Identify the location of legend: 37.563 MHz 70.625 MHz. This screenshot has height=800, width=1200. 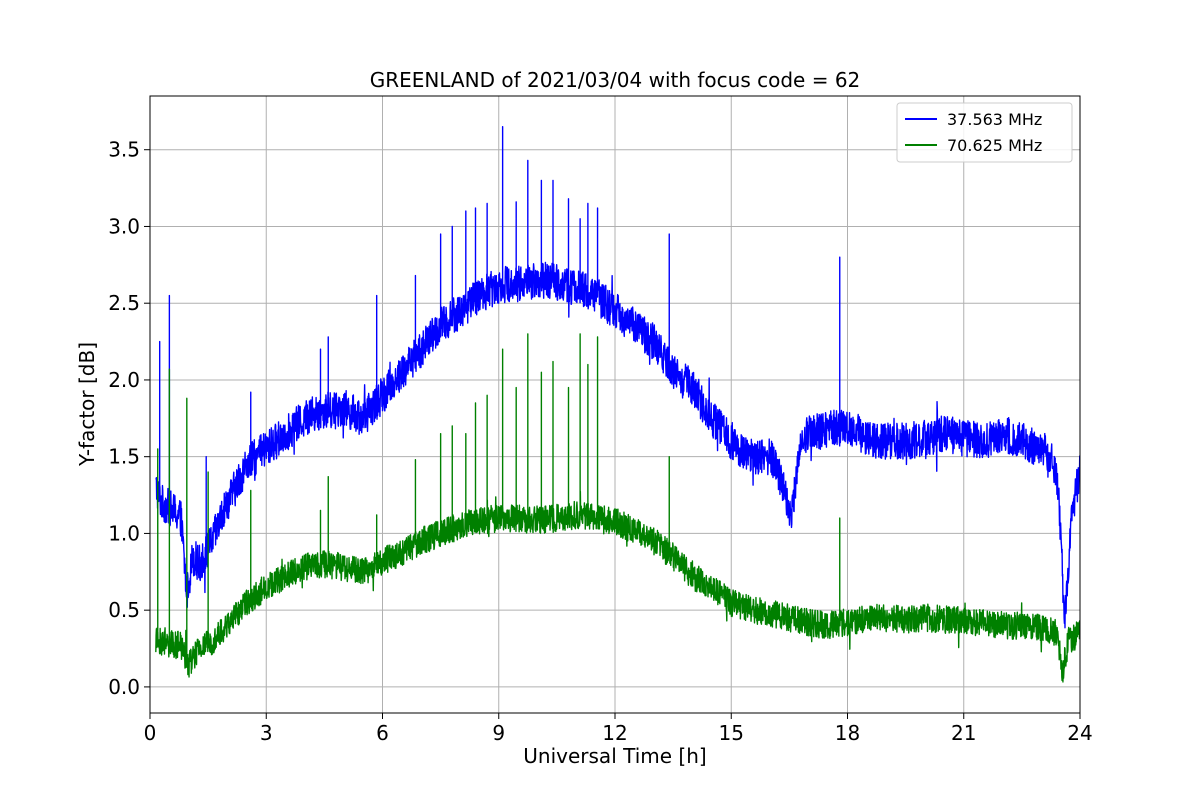
(984, 132).